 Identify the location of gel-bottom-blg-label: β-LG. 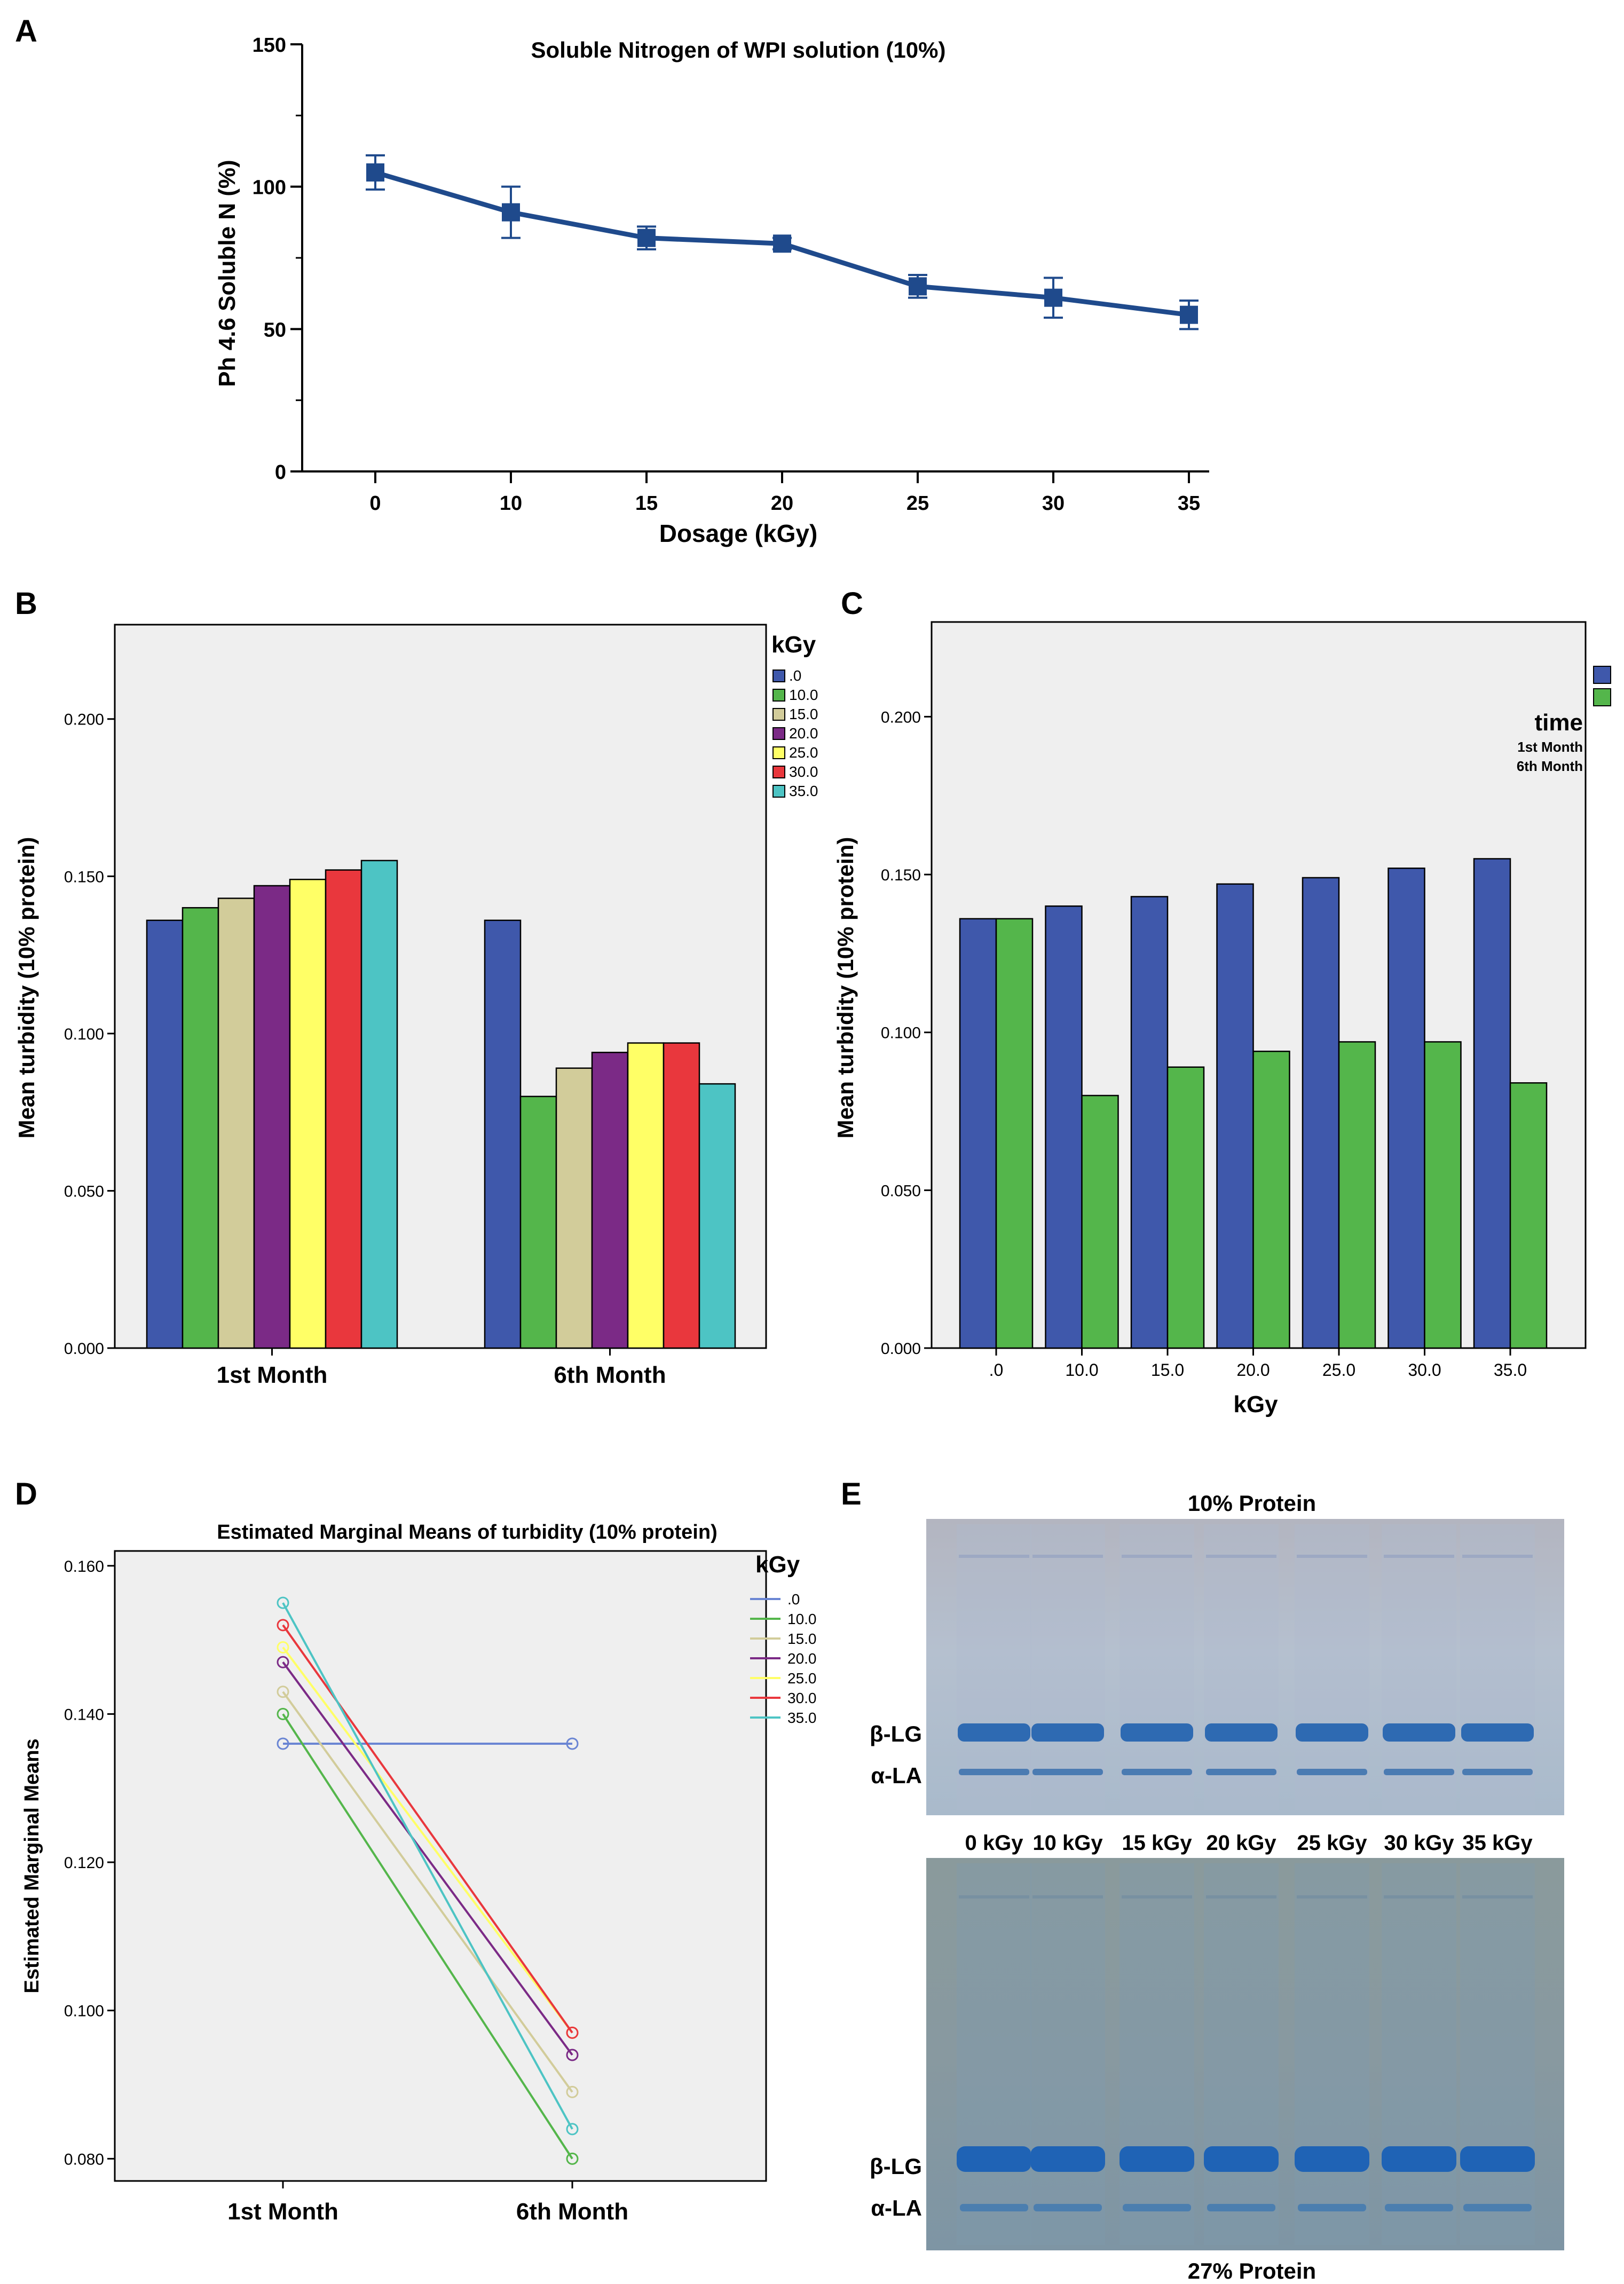
(896, 2166).